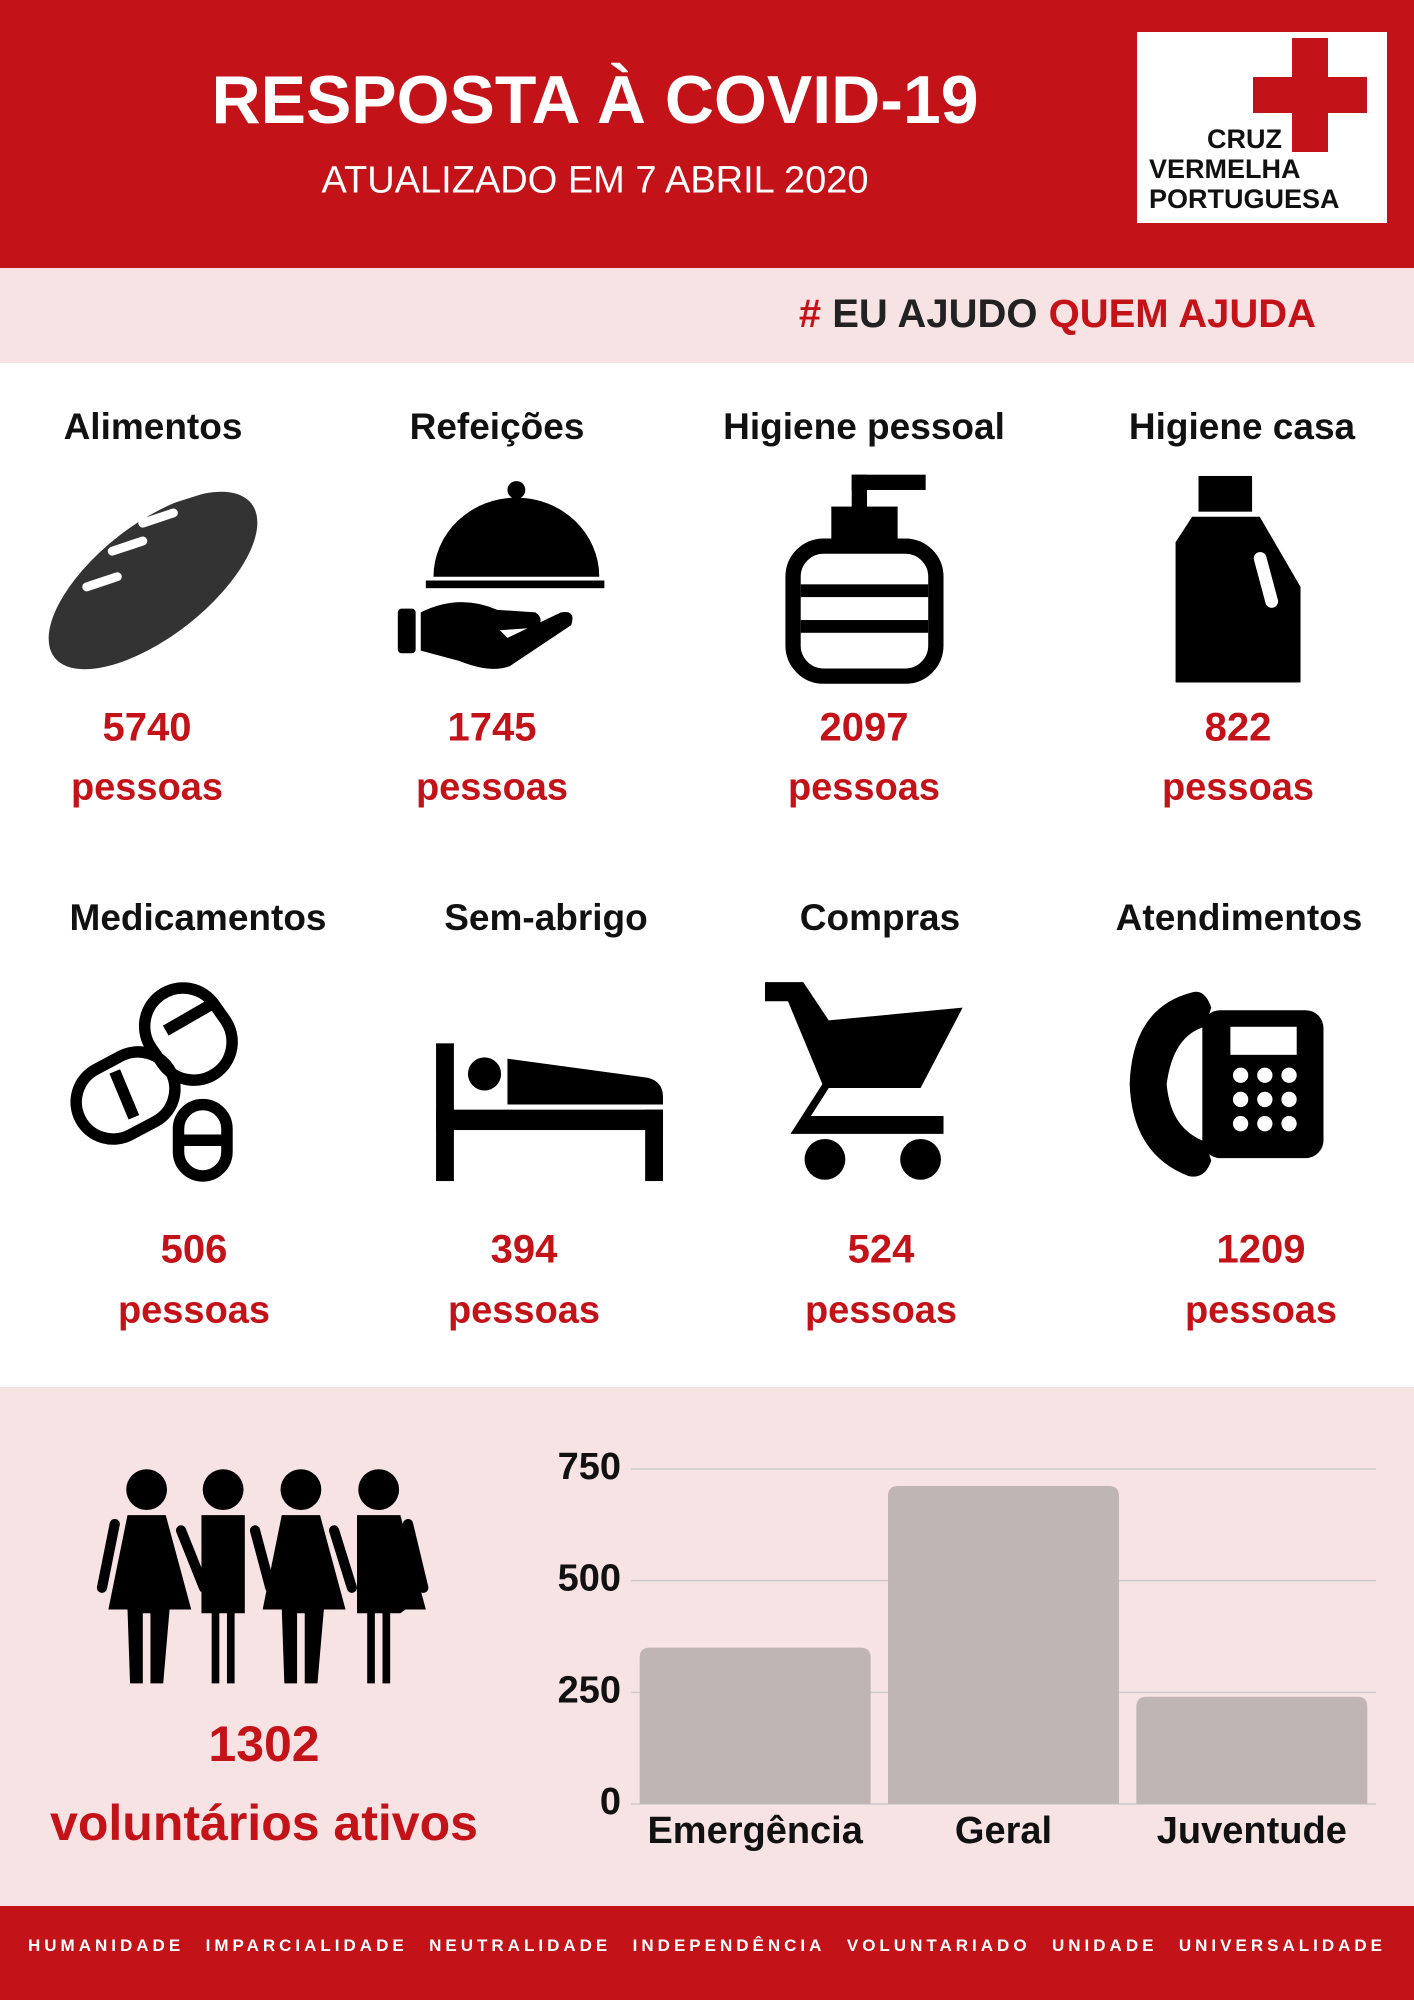 This screenshot has height=2000, width=1414. What do you see at coordinates (264, 1744) in the screenshot?
I see `volunteers-value: 1302` at bounding box center [264, 1744].